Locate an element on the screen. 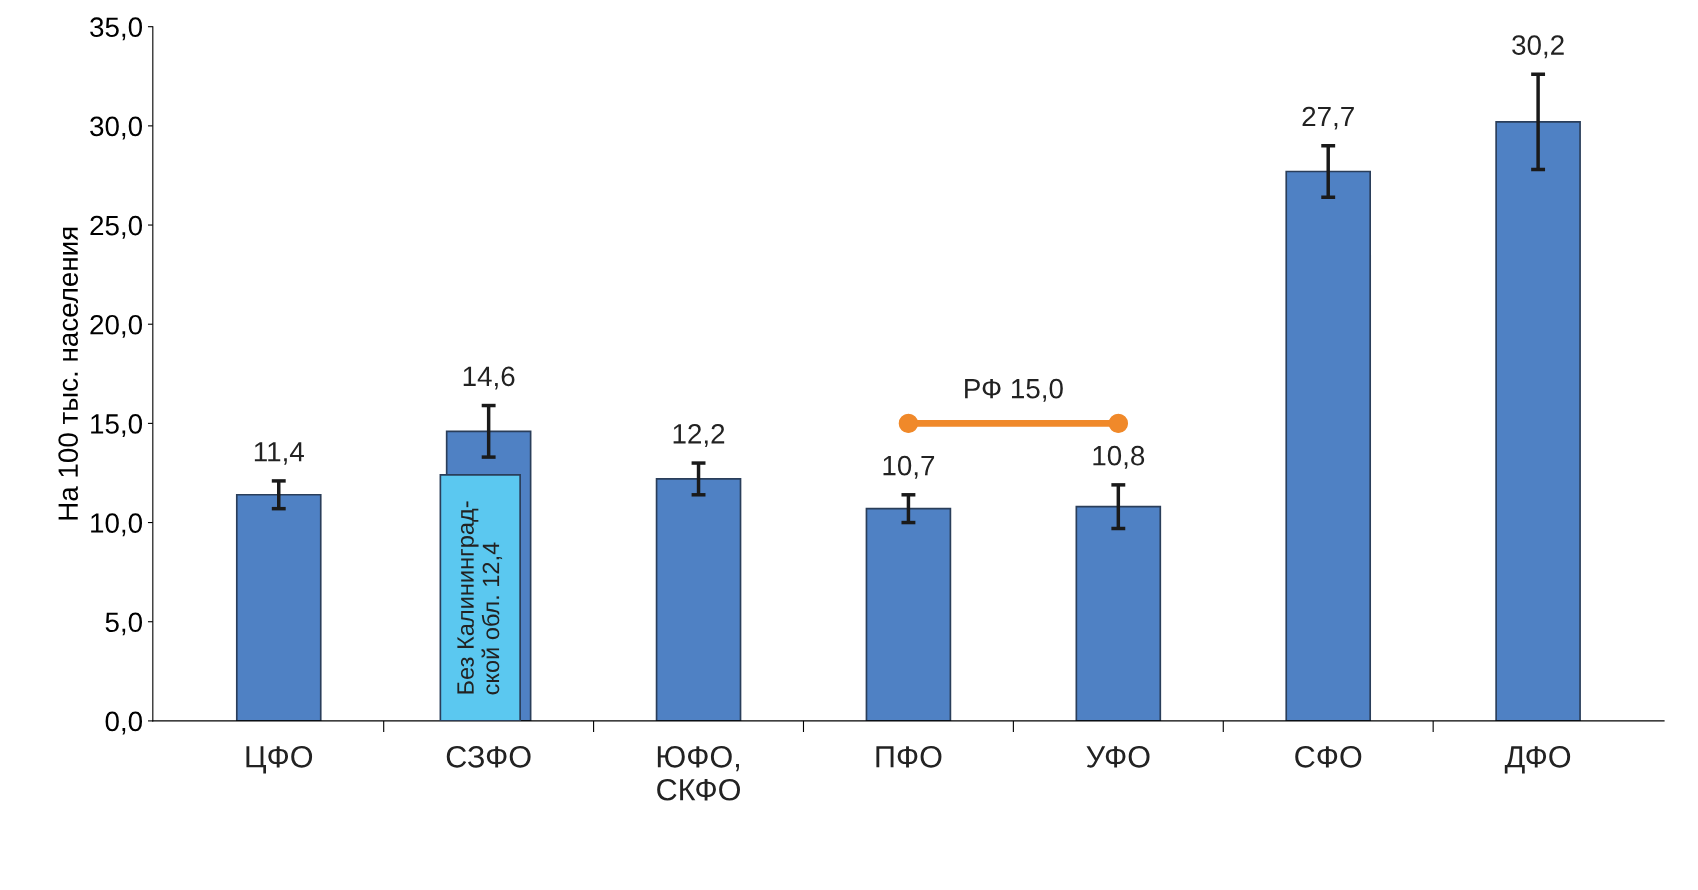  series-label: РФ 15,0 is located at coordinates (1014, 390).